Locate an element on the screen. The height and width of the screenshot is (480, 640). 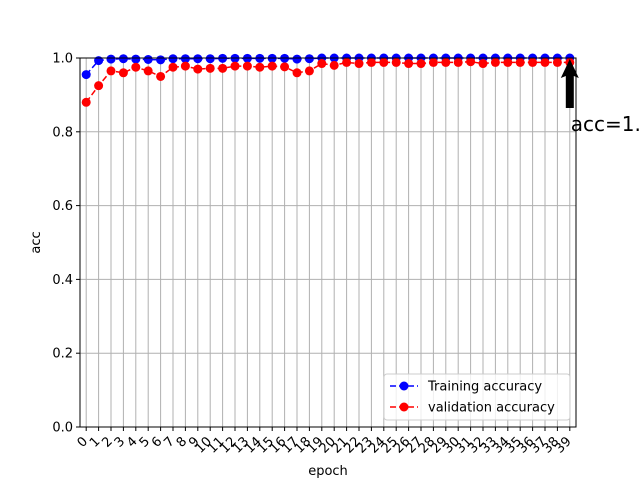
y-tick-label: 0.6 is located at coordinates (62, 206).